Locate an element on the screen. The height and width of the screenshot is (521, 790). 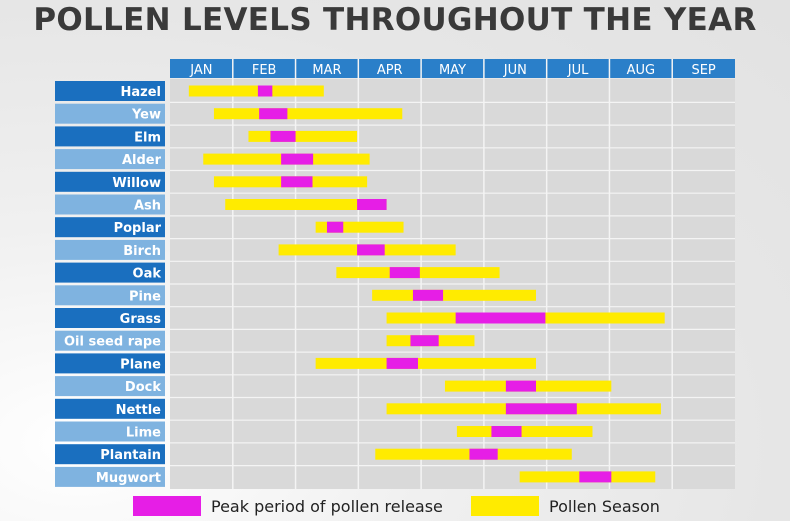
peak-bar-yew is located at coordinates (273, 114).